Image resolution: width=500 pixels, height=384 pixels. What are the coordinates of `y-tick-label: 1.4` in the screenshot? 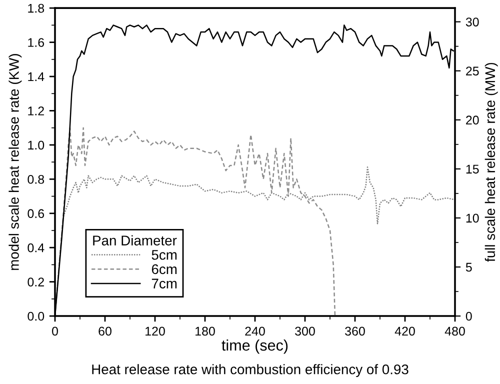 It's located at (36, 77).